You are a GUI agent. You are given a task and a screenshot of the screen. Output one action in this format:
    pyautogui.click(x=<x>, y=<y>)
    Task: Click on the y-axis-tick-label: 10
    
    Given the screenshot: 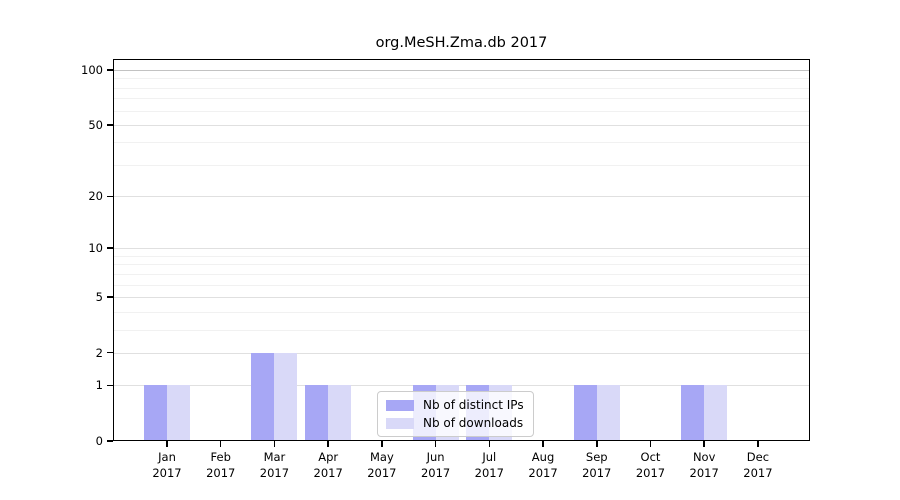 What is the action you would take?
    pyautogui.click(x=95, y=248)
    